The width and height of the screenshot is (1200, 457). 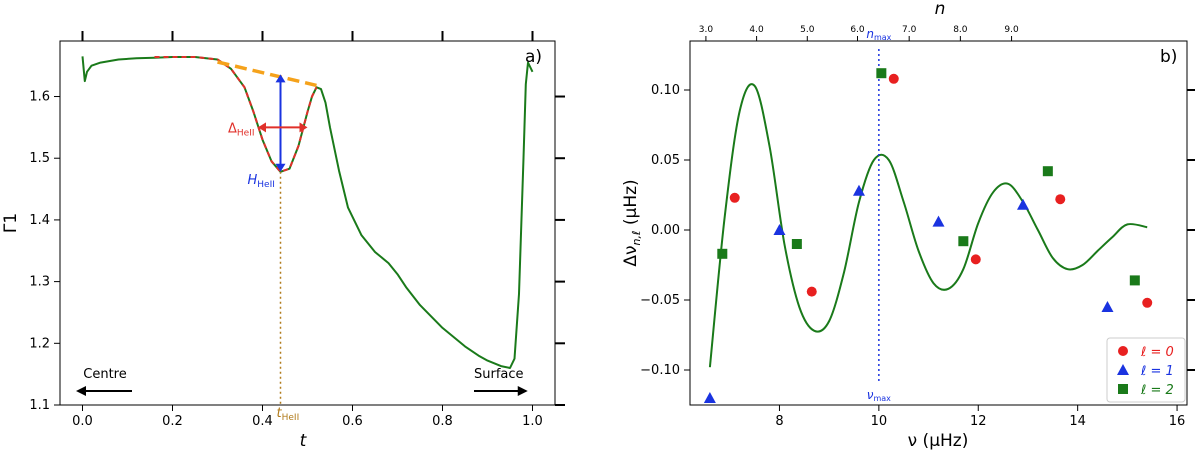 I want to click on b-ytick-label: −0.05, so click(x=660, y=300).